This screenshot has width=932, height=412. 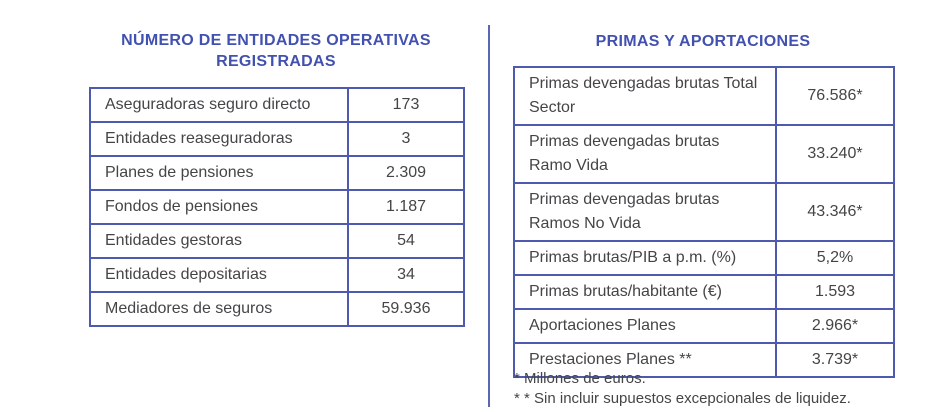 I want to click on table-row: Mediadores de seguros 59.936, so click(x=277, y=309).